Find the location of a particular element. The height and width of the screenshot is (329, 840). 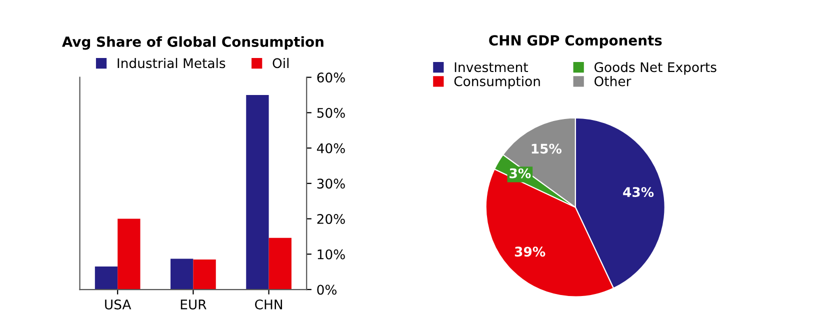

data-label: 39% is located at coordinates (530, 251).